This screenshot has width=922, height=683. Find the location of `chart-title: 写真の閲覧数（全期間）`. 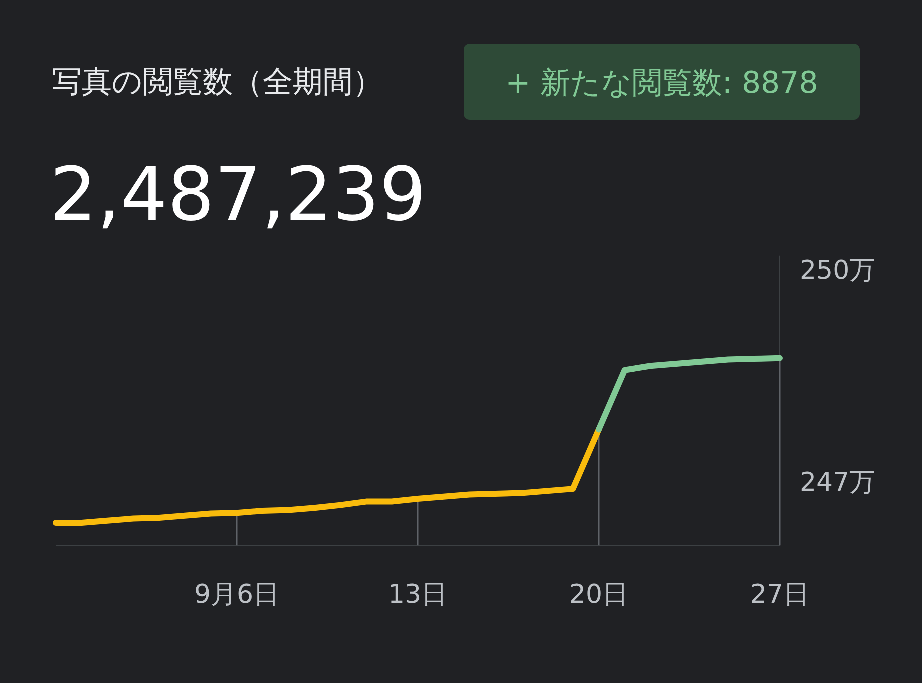

chart-title: 写真の閲覧数（全期間） is located at coordinates (217, 82).